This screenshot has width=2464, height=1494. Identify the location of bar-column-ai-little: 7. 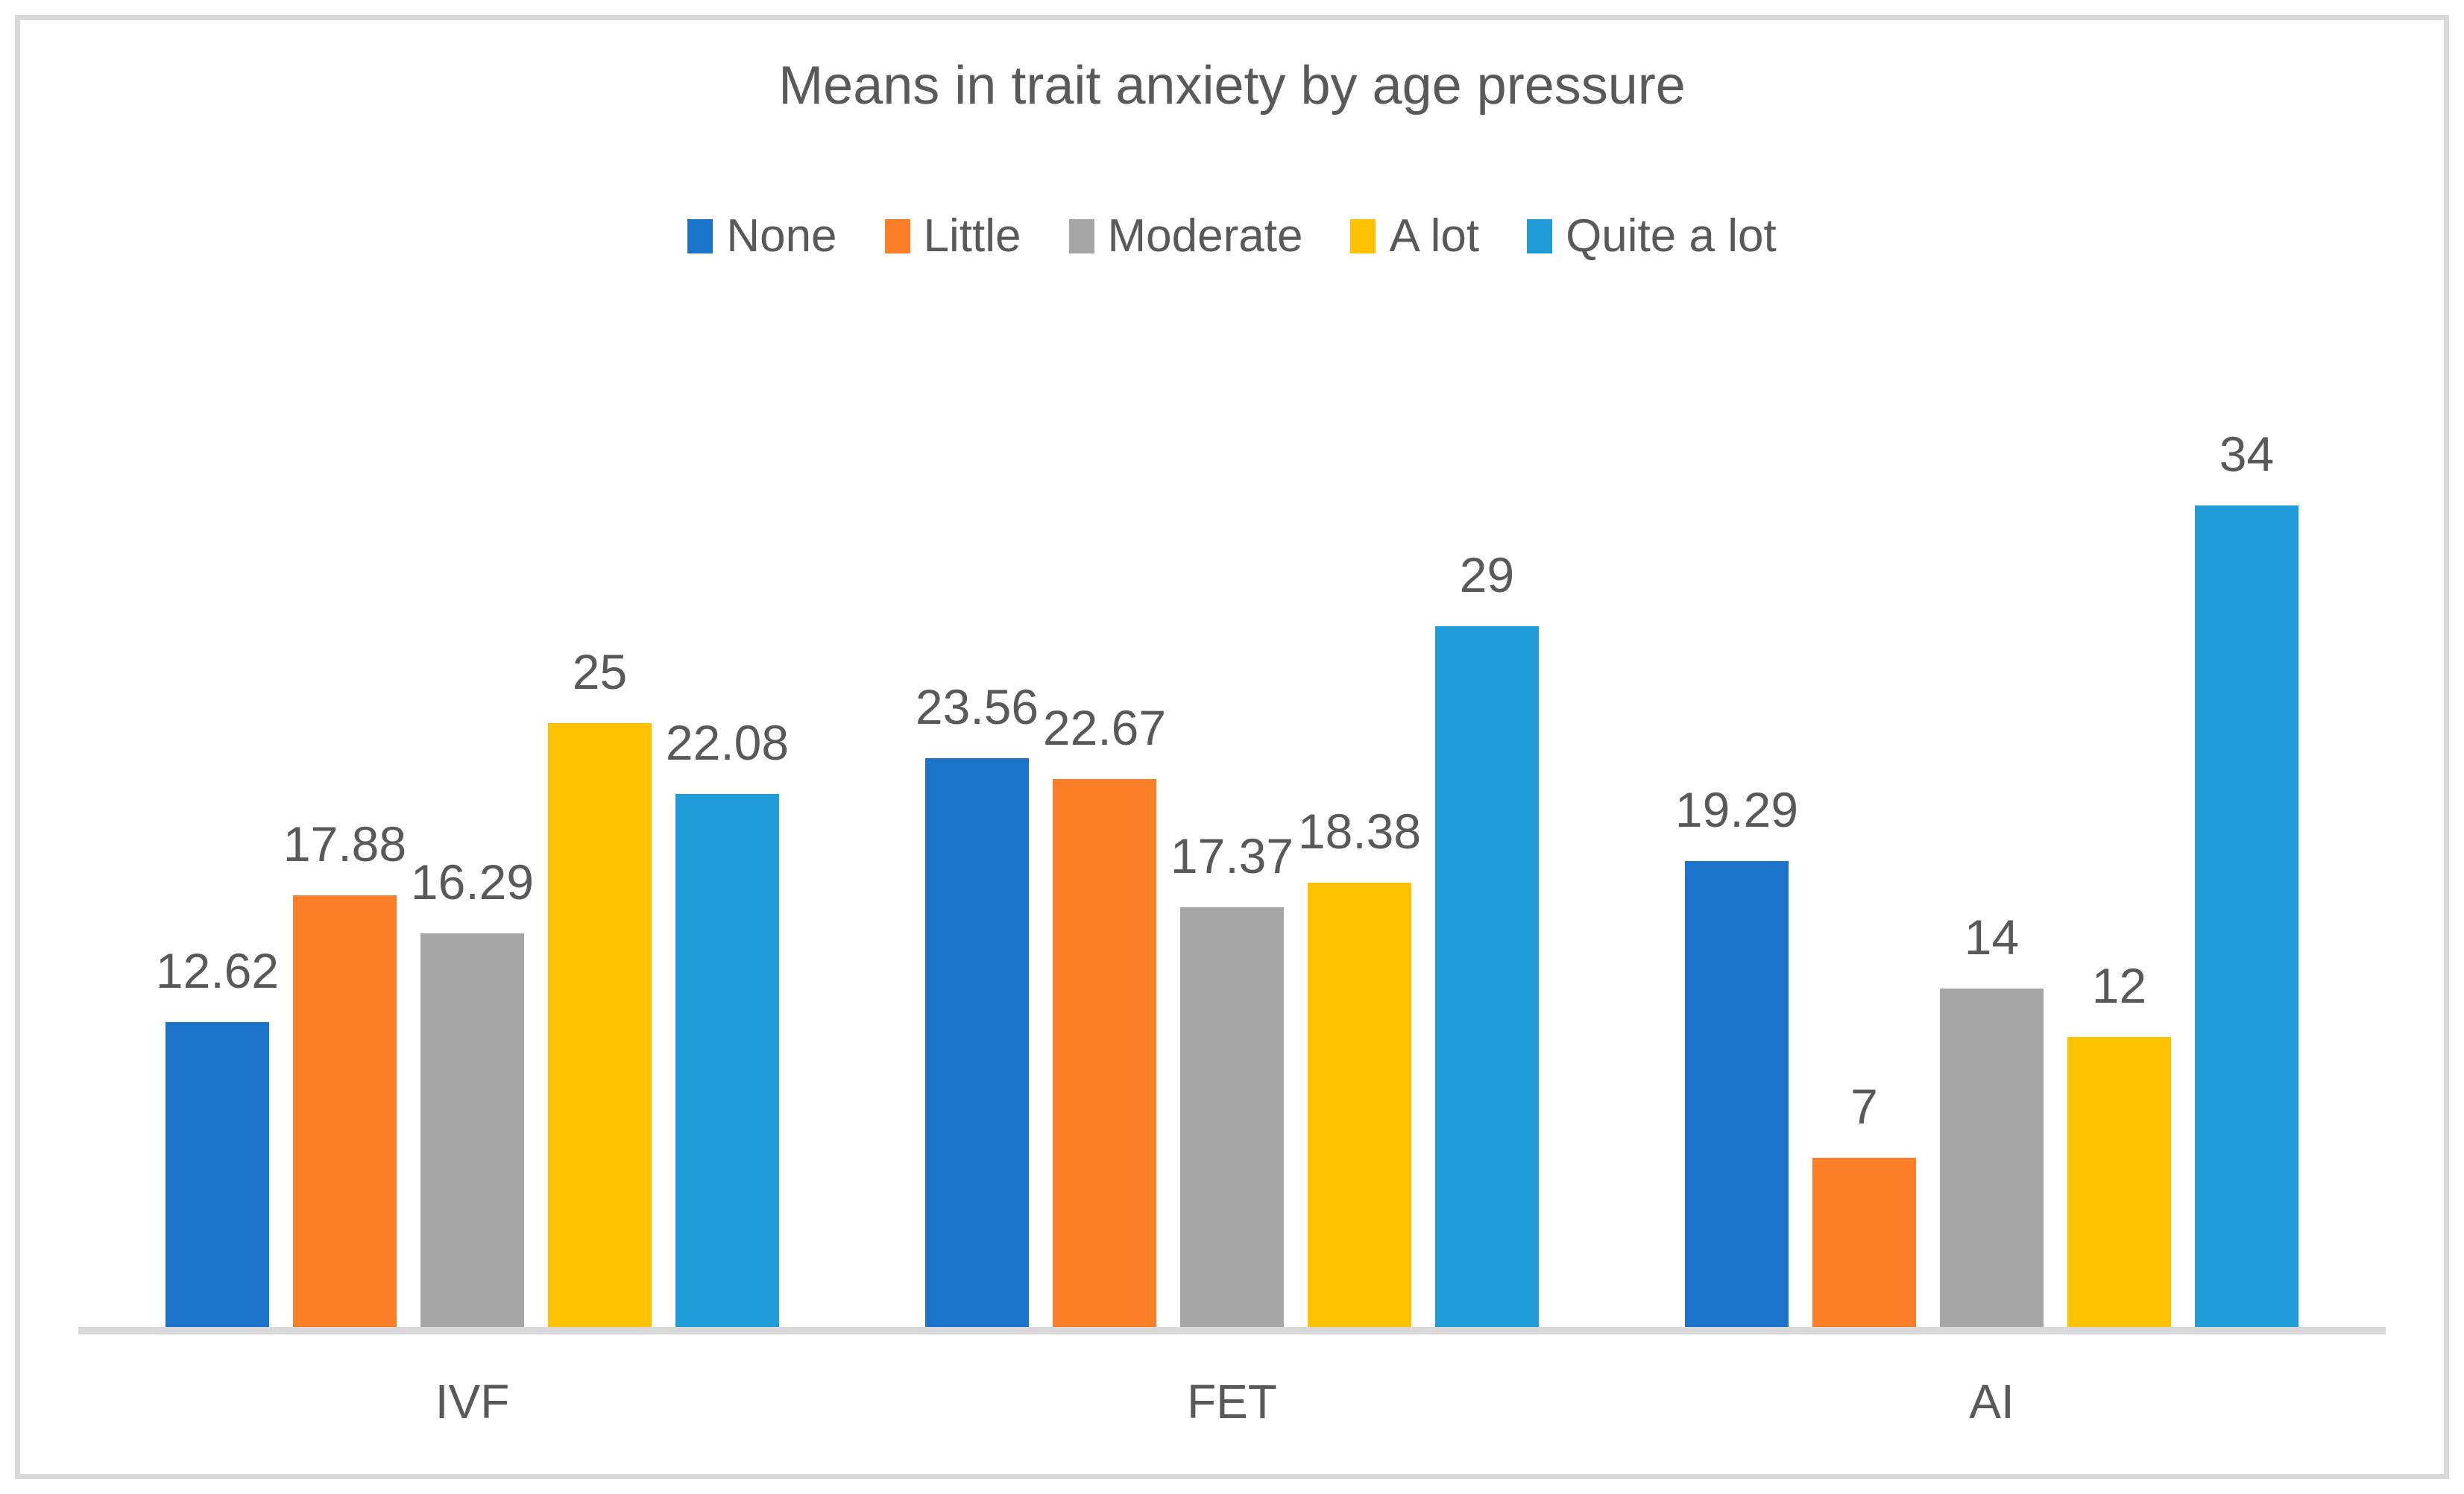
(1864, 1205).